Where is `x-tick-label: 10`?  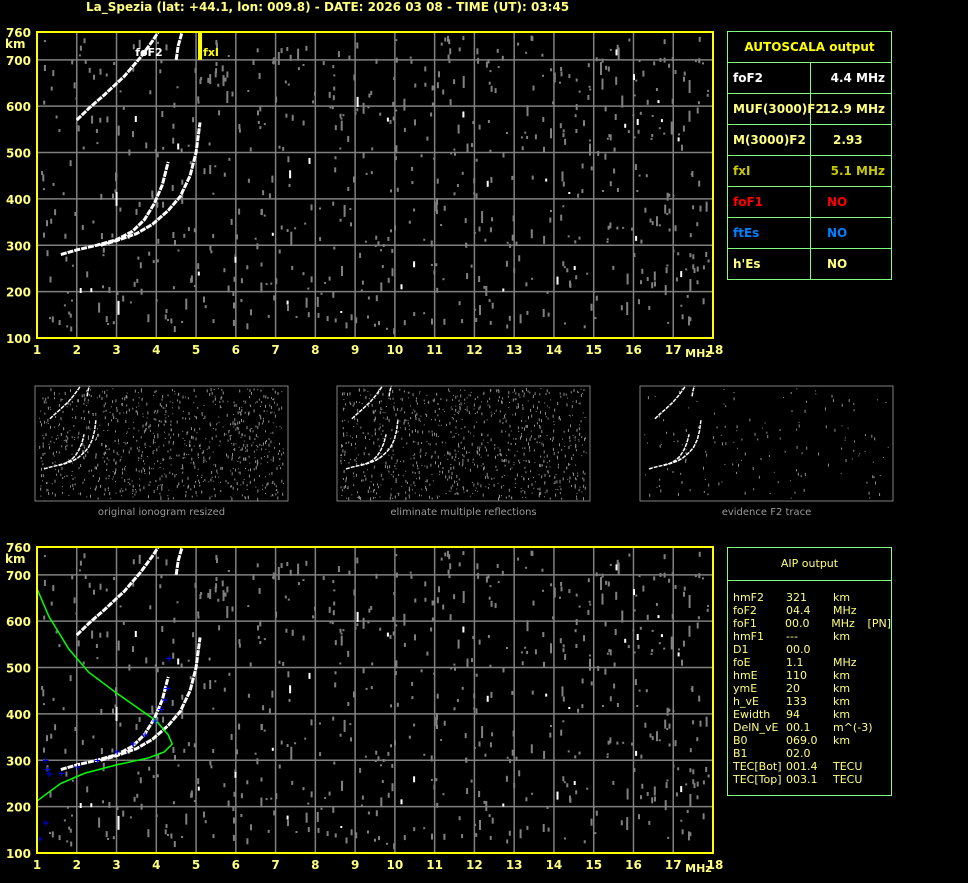
x-tick-label: 10 is located at coordinates (395, 350).